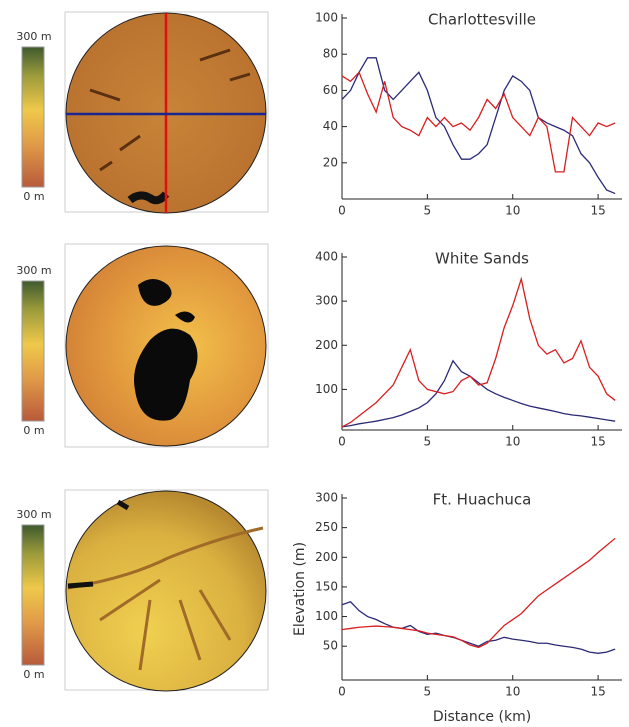 This screenshot has height=727, width=629. Describe the element at coordinates (482, 259) in the screenshot. I see `chart-title: White Sands` at that location.